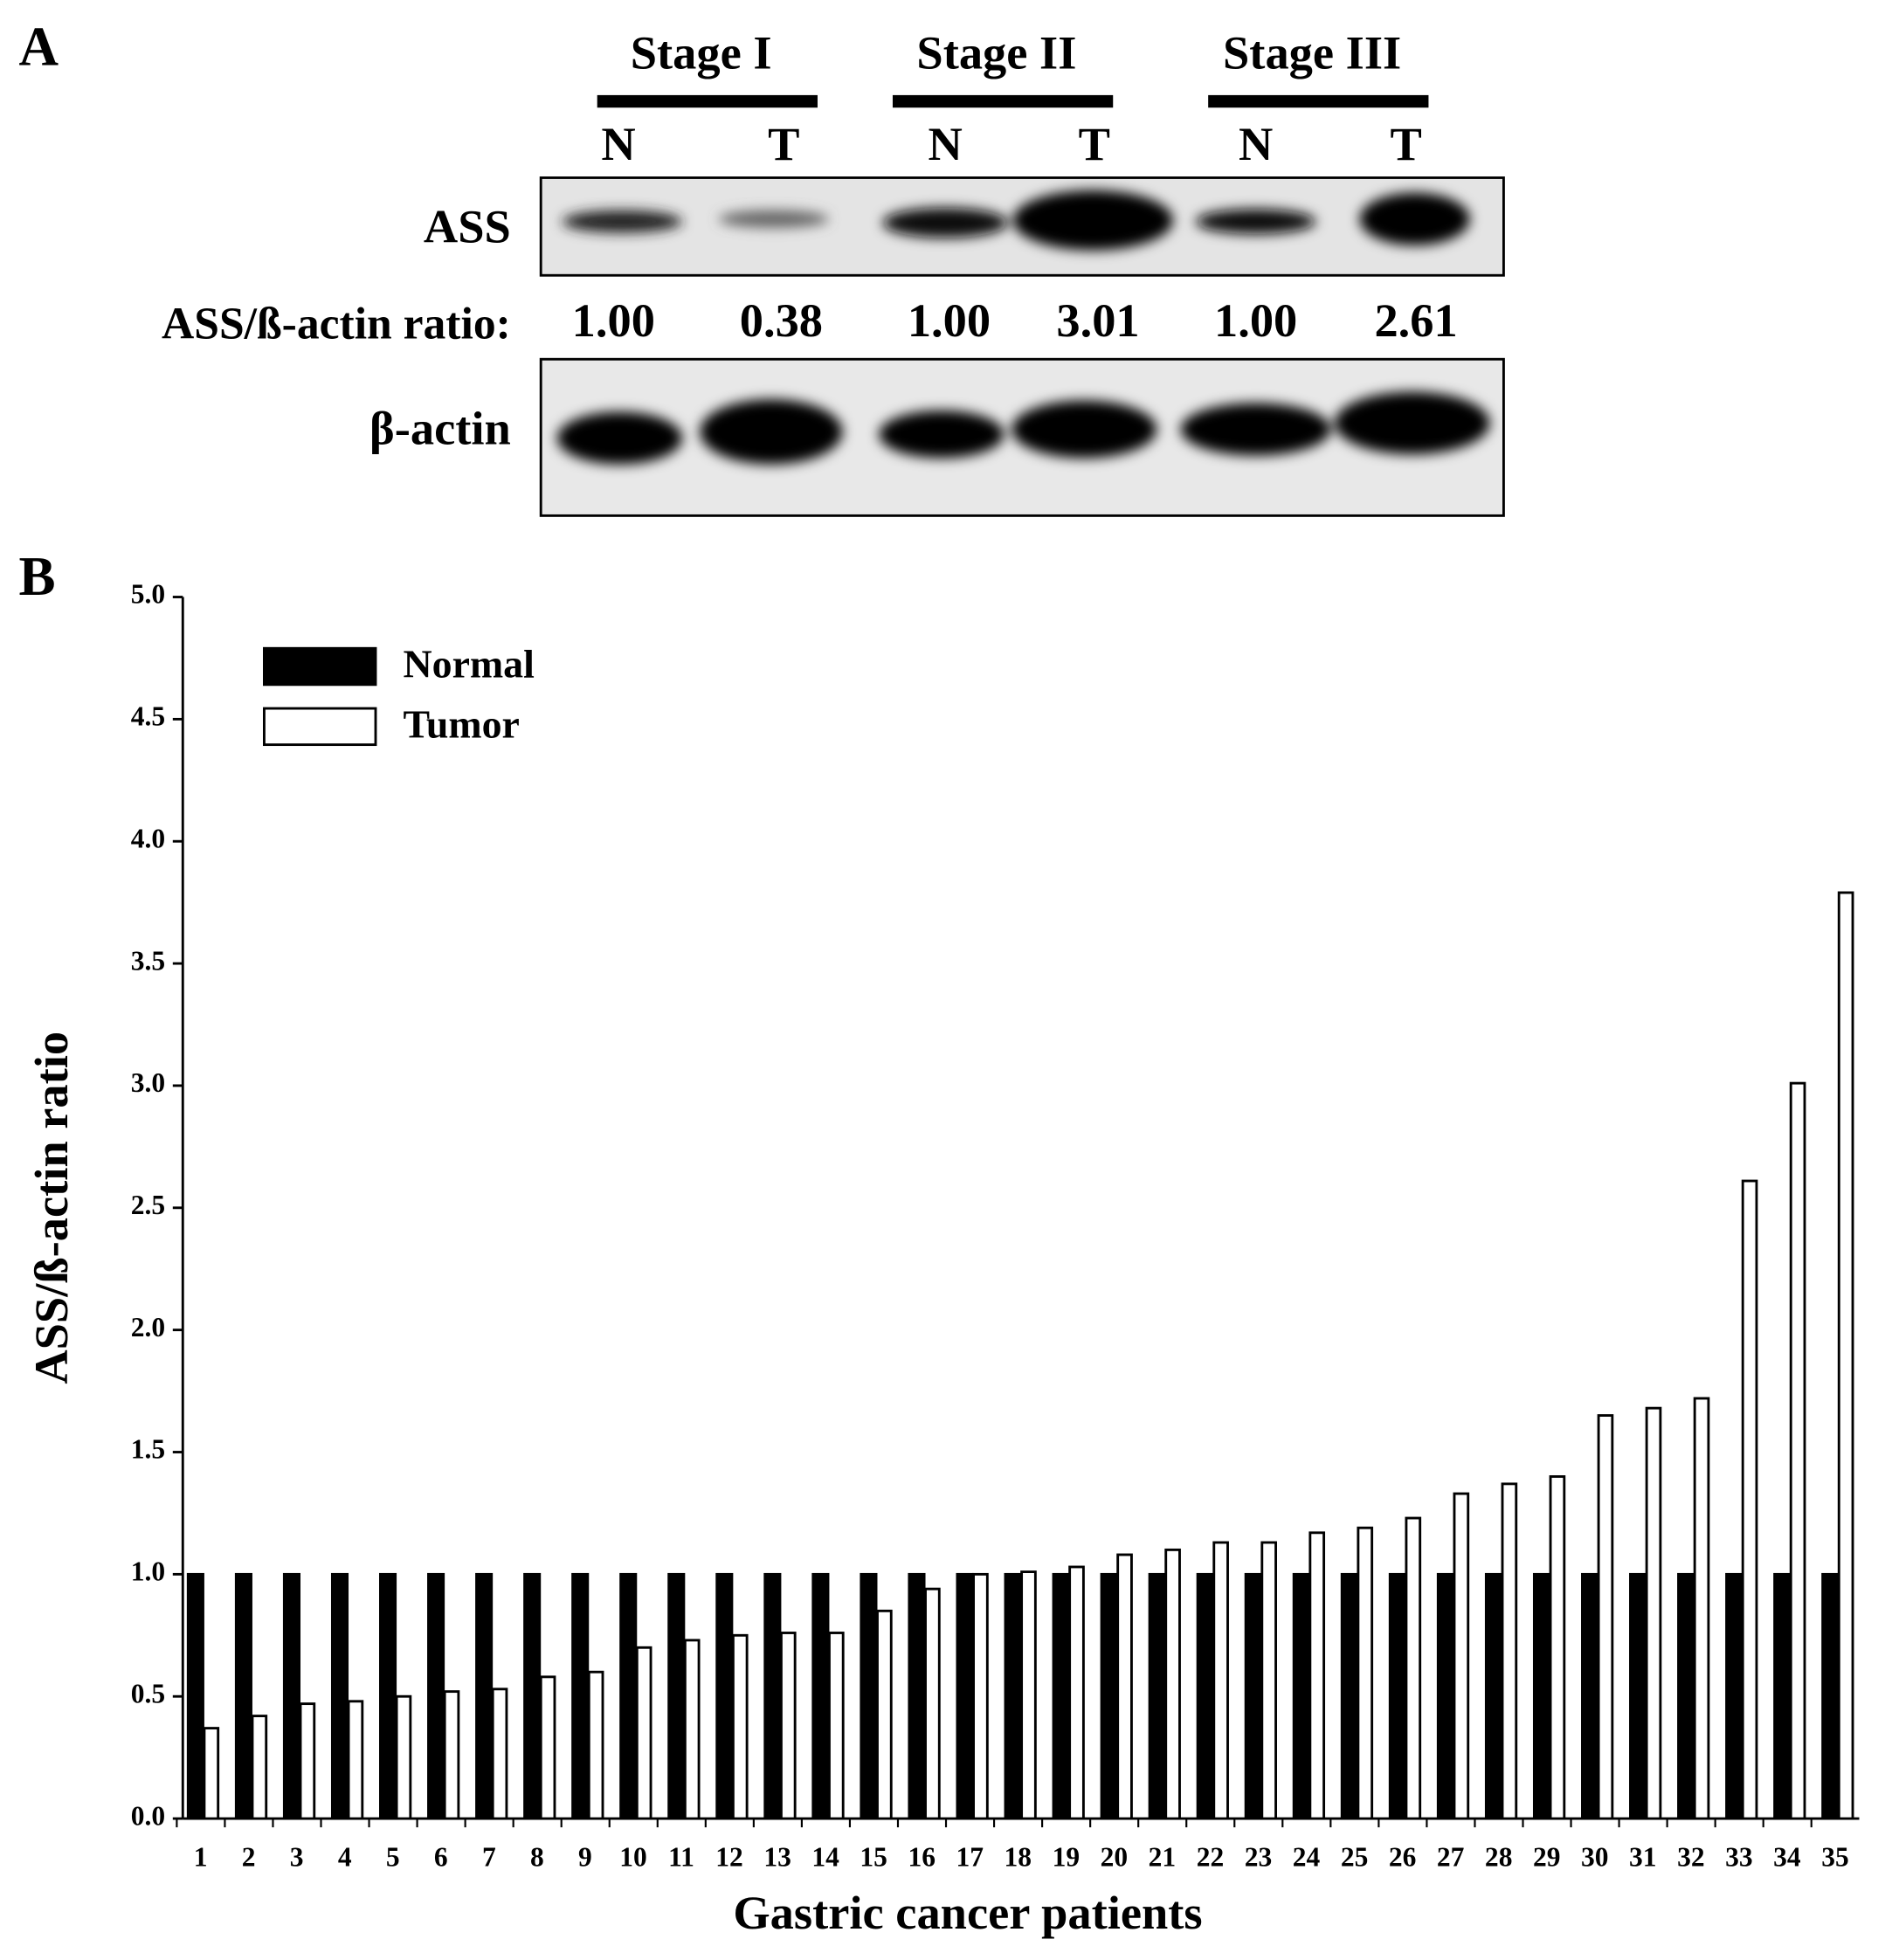 The height and width of the screenshot is (1960, 1878). Describe the element at coordinates (1097, 320) in the screenshot. I see `ratio-value: 3.01` at that location.